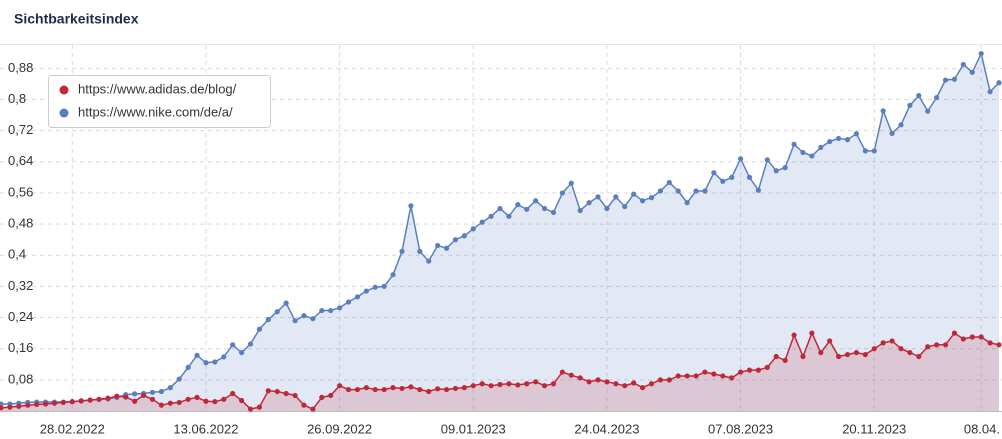 This screenshot has height=439, width=1002. What do you see at coordinates (20, 347) in the screenshot?
I see `y-tick-label: 0,16` at bounding box center [20, 347].